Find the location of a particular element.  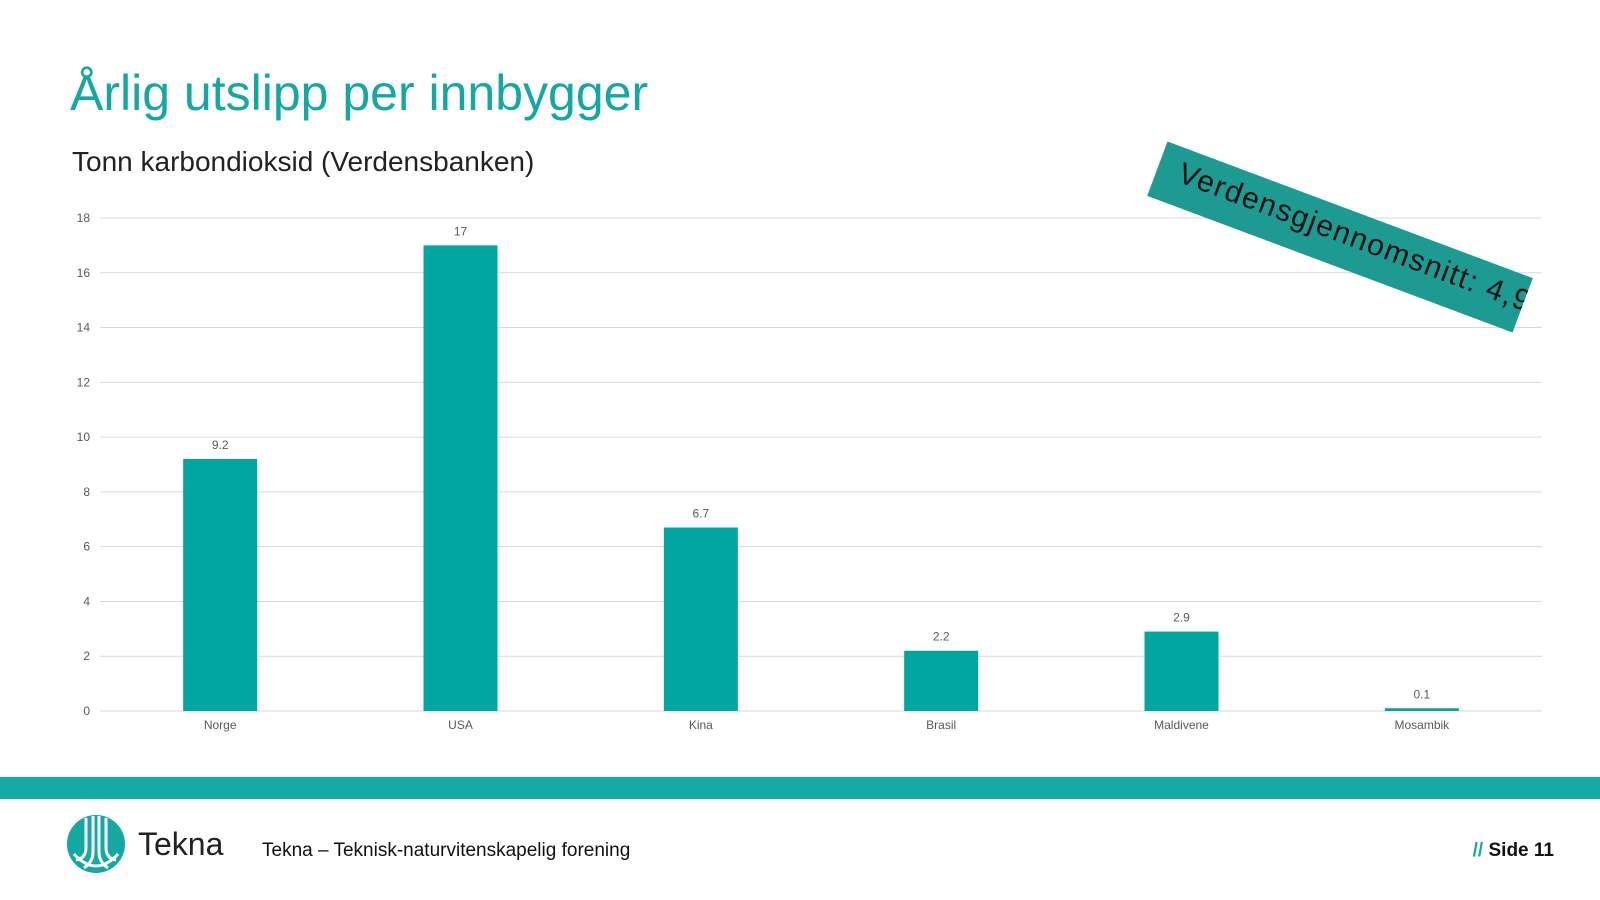

page-prefix: // is located at coordinates (1478, 850).